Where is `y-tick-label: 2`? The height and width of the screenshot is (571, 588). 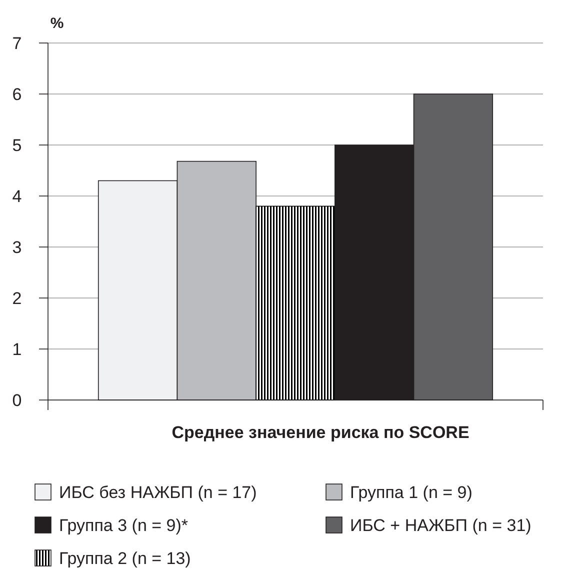 y-tick-label: 2 is located at coordinates (17, 298).